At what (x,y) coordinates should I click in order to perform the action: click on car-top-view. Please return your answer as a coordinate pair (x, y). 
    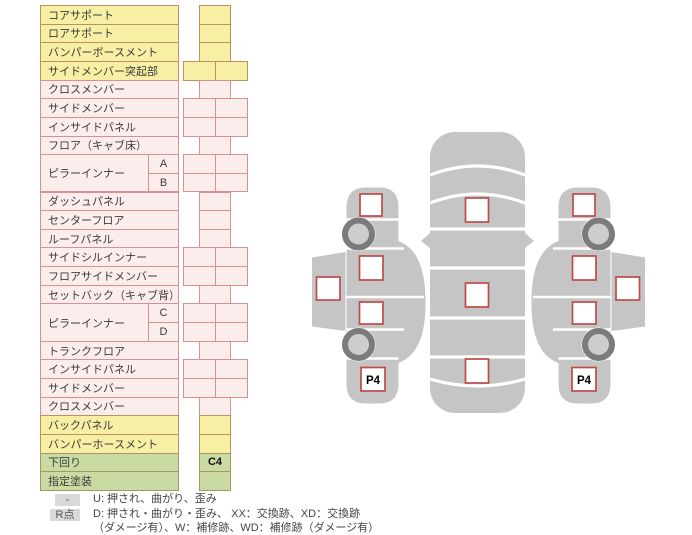
    Looking at the image, I should click on (477, 272).